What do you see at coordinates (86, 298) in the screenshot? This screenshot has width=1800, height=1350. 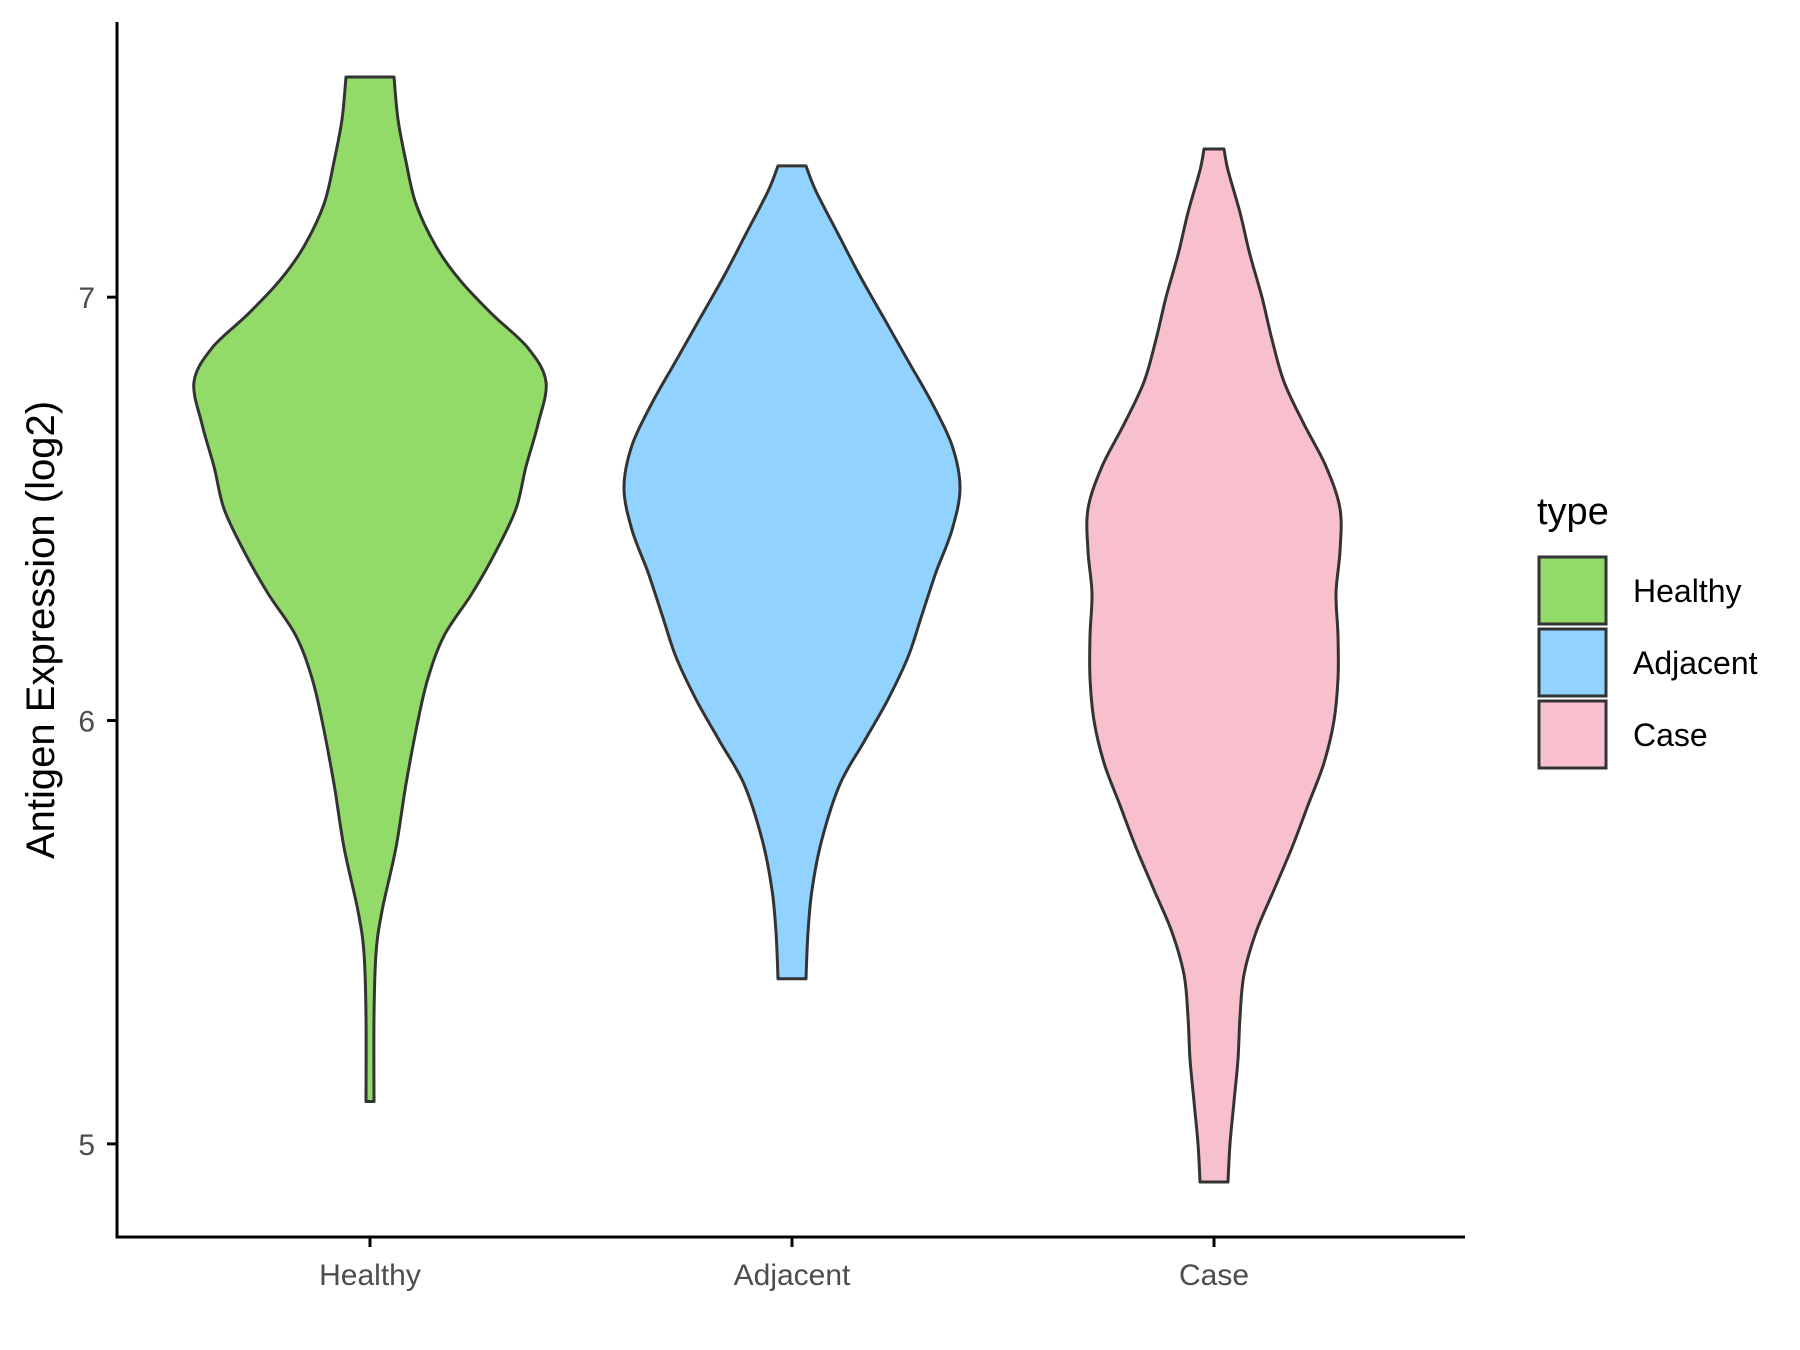 I see `y-tick-label: 7` at bounding box center [86, 298].